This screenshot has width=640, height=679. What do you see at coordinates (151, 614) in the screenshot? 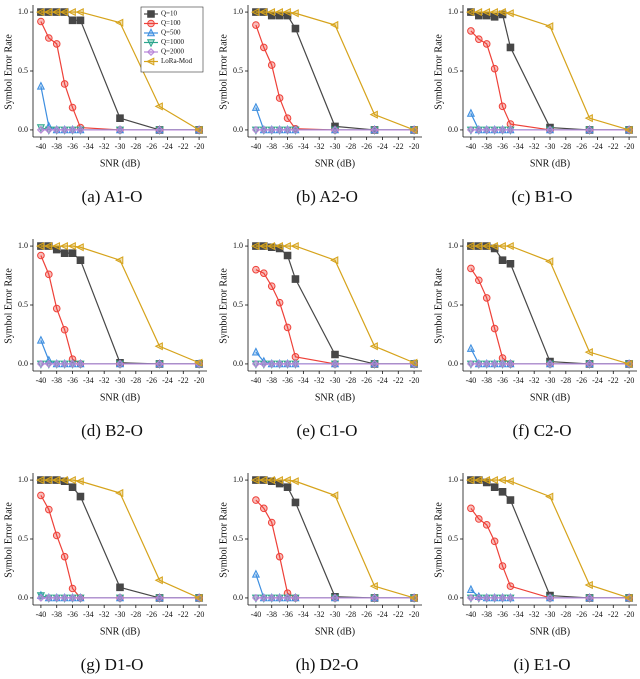
I see `x-tick-label: -26` at bounding box center [151, 614].